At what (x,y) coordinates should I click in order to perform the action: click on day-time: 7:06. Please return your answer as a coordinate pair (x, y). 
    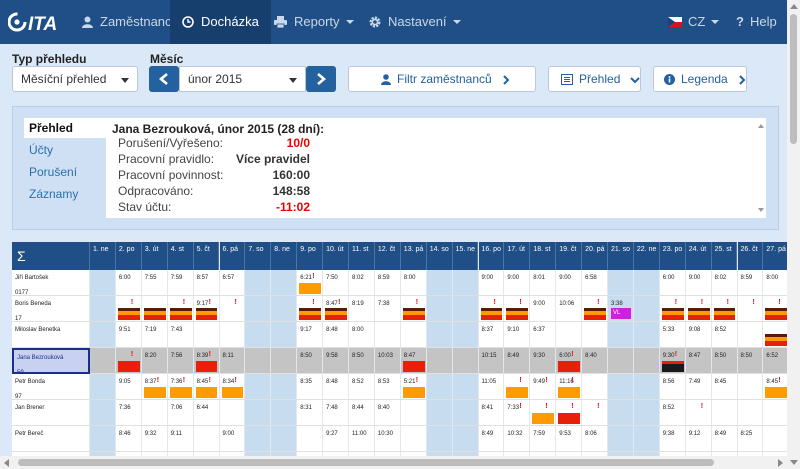
    Looking at the image, I should click on (176, 408).